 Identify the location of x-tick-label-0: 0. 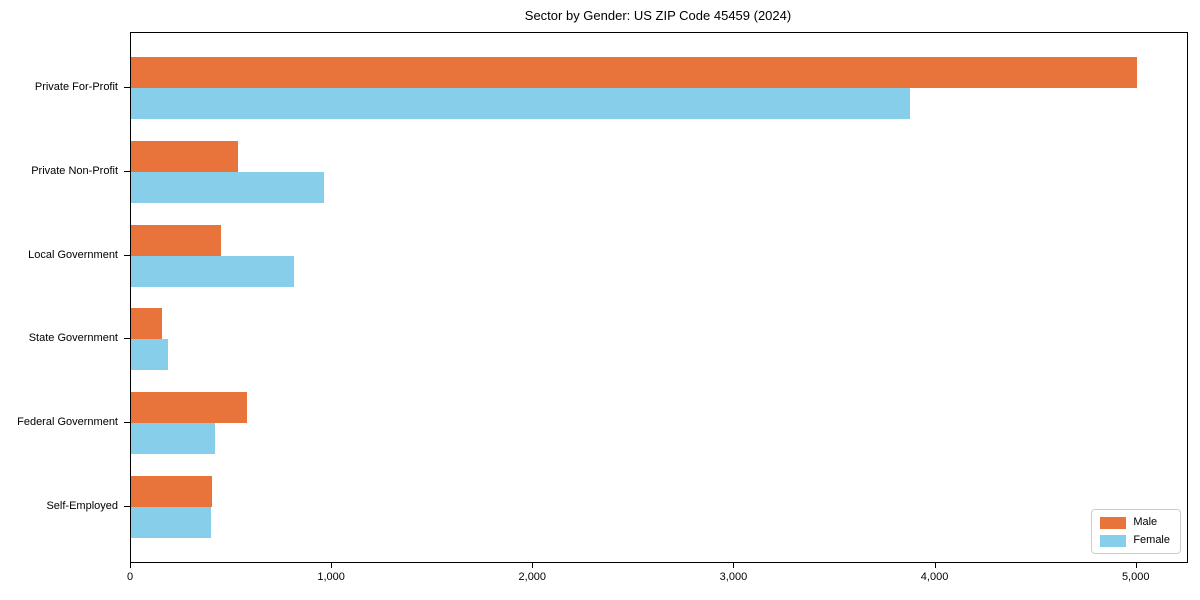
(130, 577).